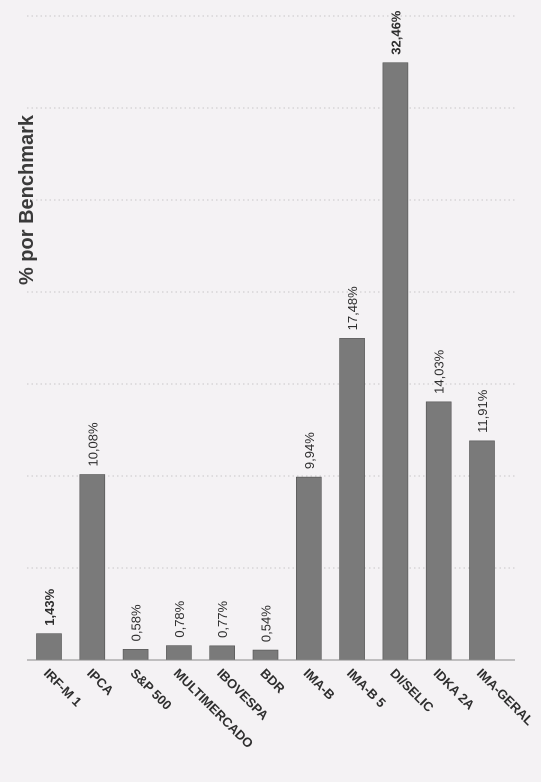 The width and height of the screenshot is (541, 782). Describe the element at coordinates (27, 199) in the screenshot. I see `chart-title: % por Benchmark` at that location.